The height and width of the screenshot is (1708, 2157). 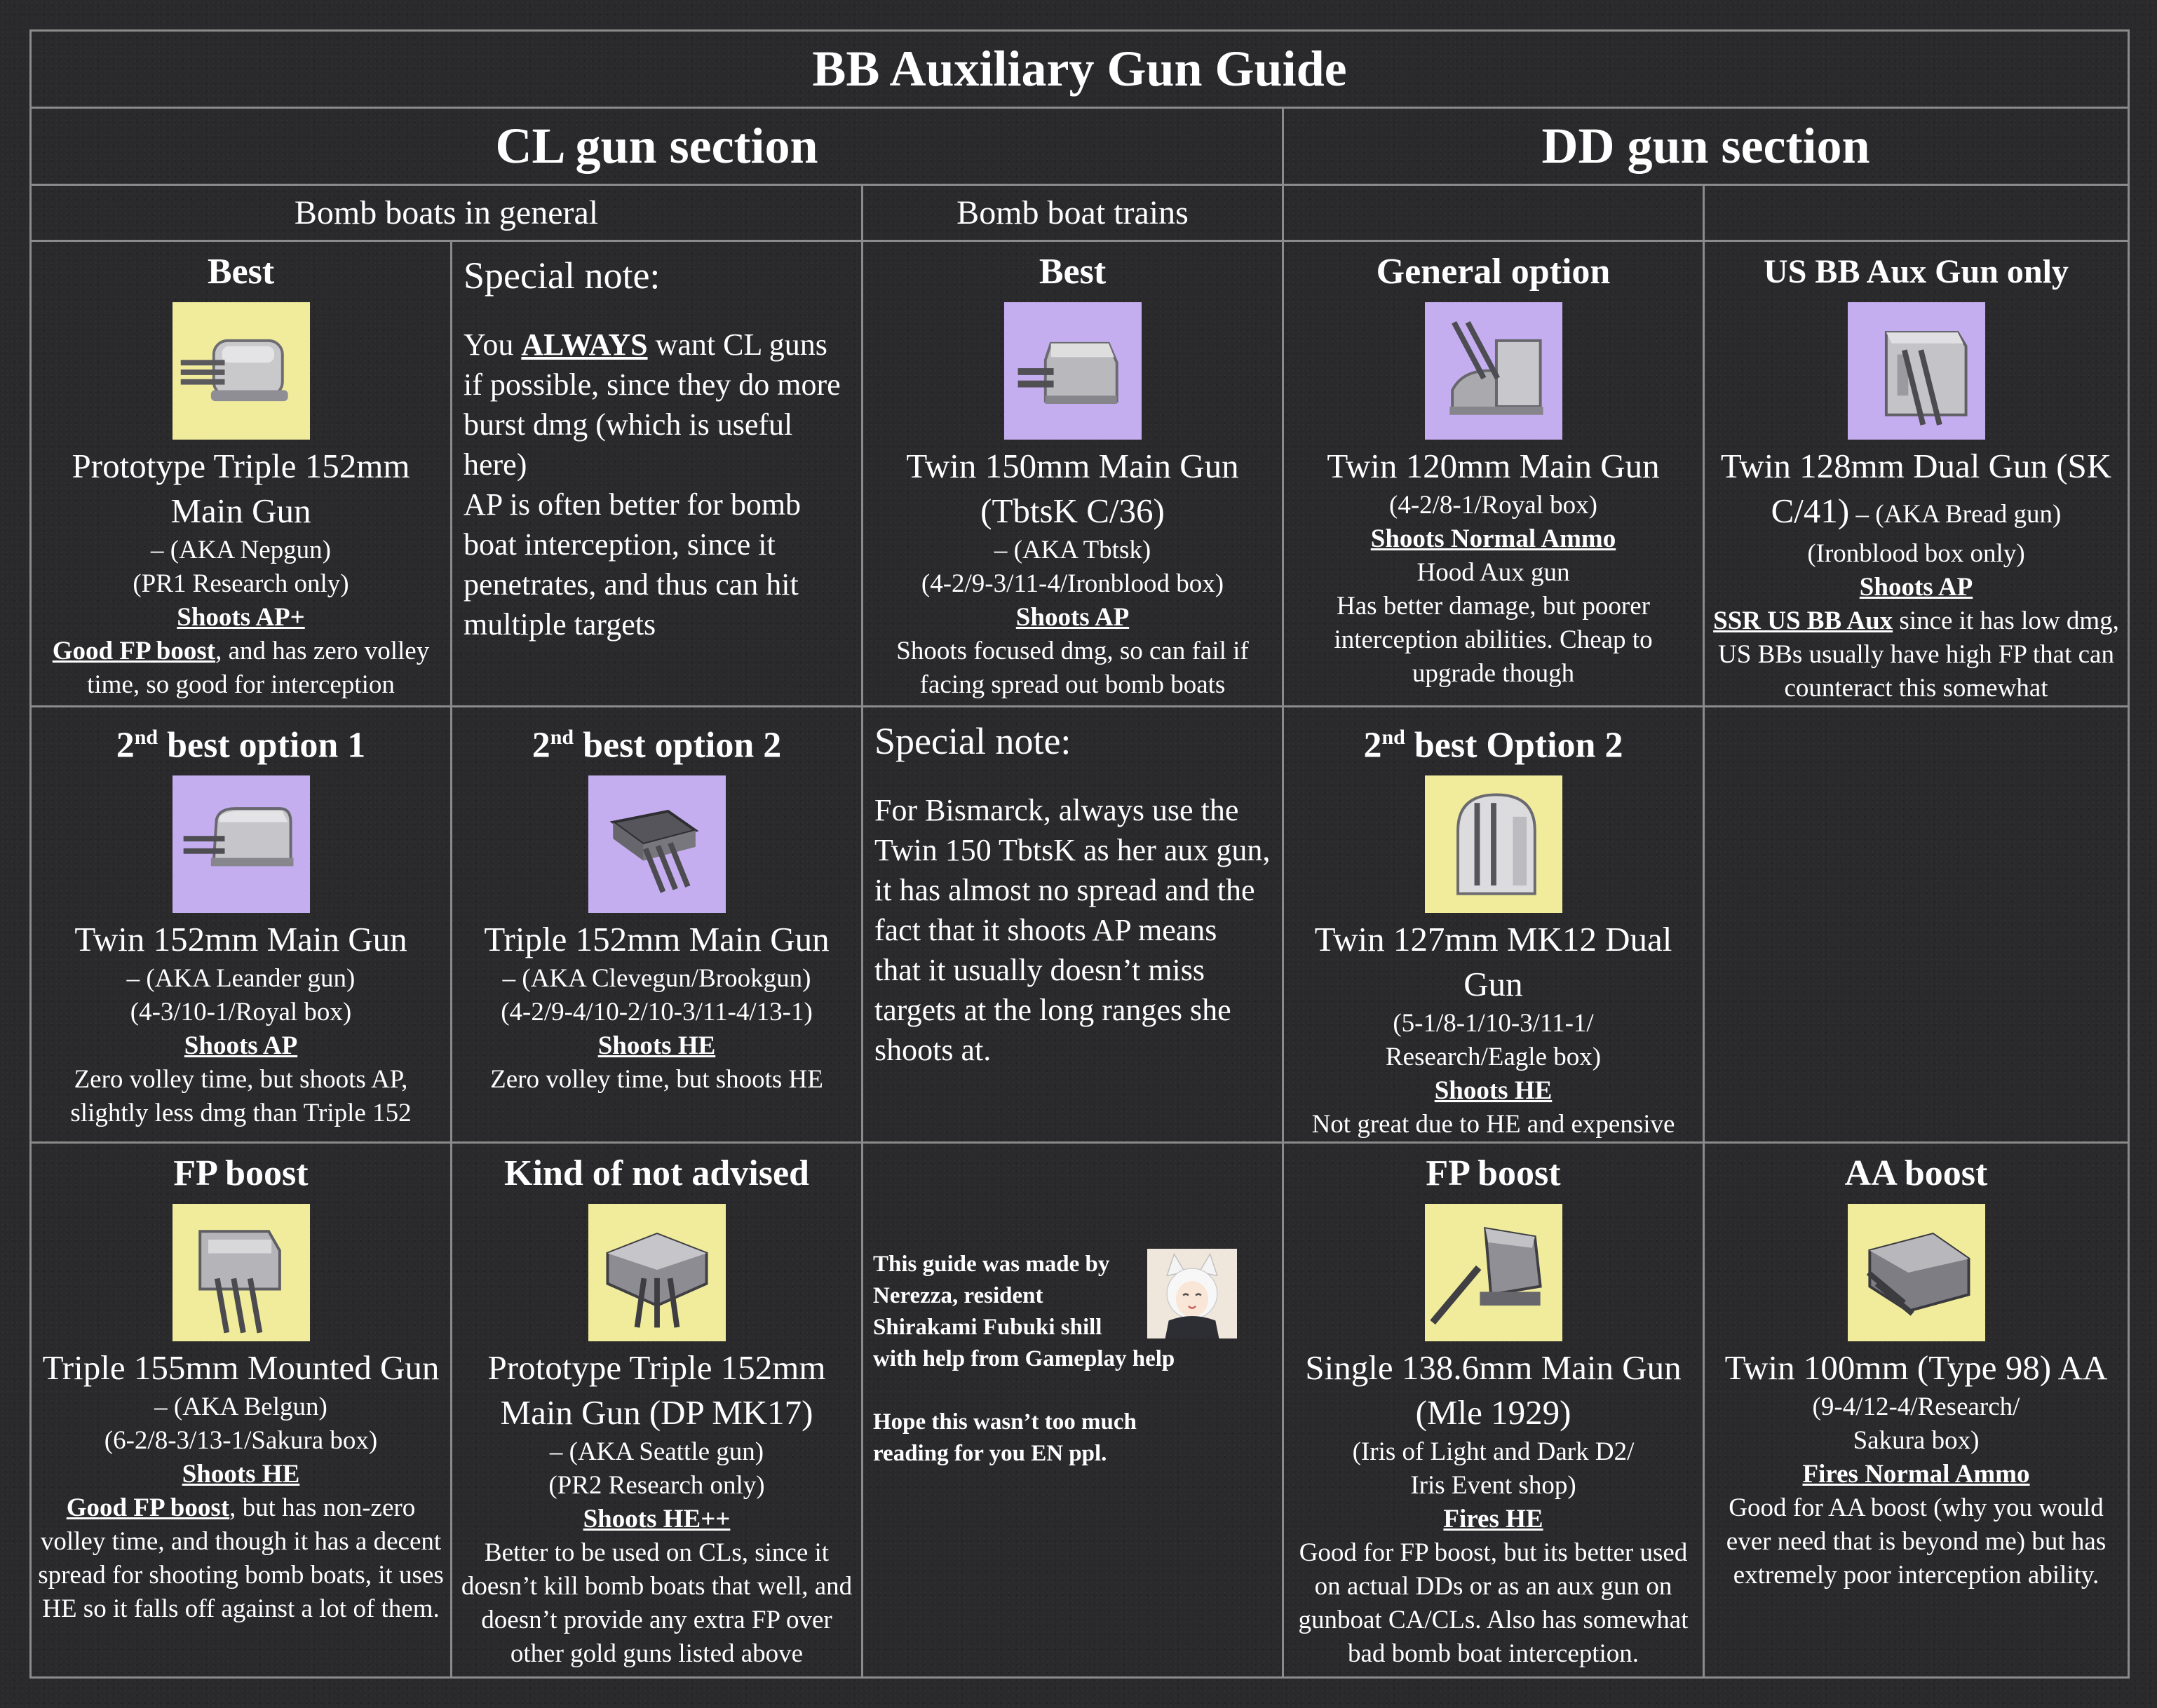 What do you see at coordinates (1916, 1474) in the screenshot?
I see `ammo-type: Fires Normal Ammo` at bounding box center [1916, 1474].